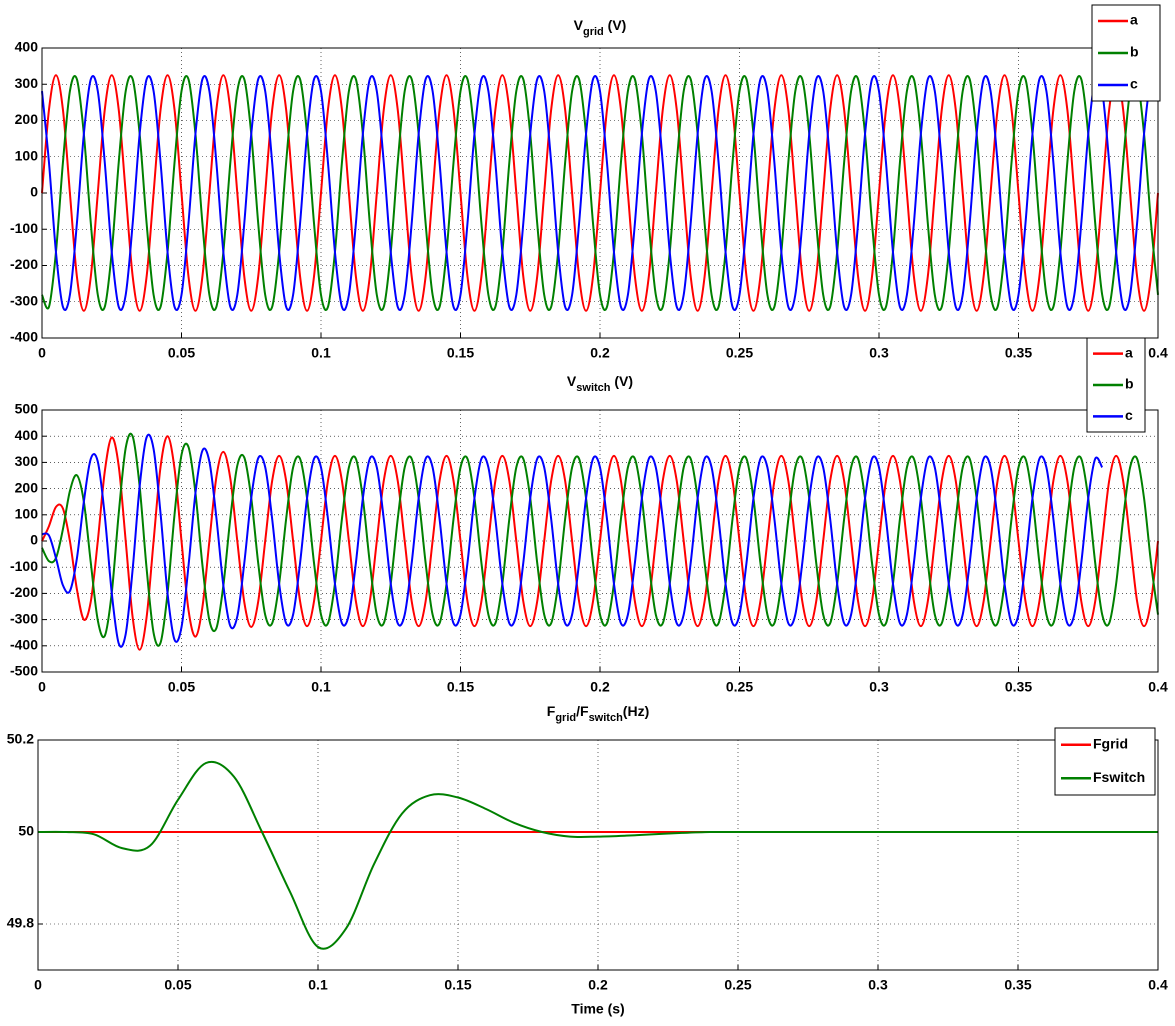 Image resolution: width=1175 pixels, height=1026 pixels. What do you see at coordinates (20, 739) in the screenshot?
I see `y-tick-label: 50.2` at bounding box center [20, 739].